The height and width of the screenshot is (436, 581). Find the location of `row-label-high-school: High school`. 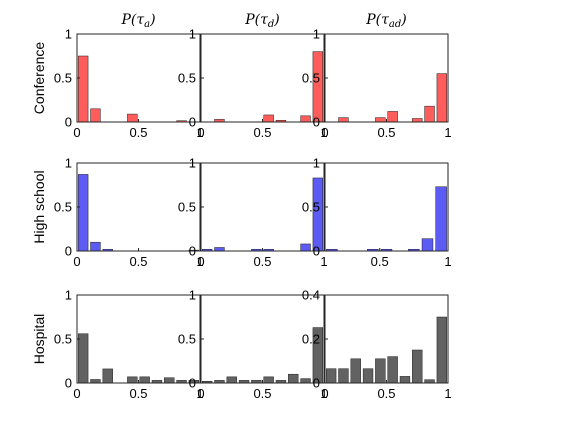

row-label-high-school: High school is located at coordinates (39, 206).